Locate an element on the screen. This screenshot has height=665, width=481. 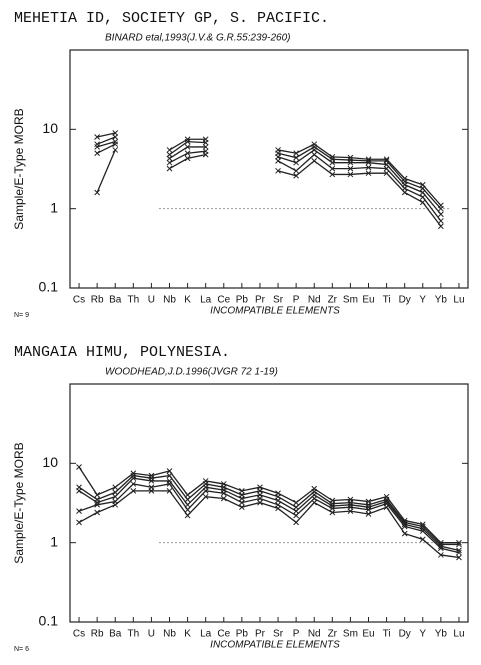
sample-count: N= 9 is located at coordinates (21, 315).